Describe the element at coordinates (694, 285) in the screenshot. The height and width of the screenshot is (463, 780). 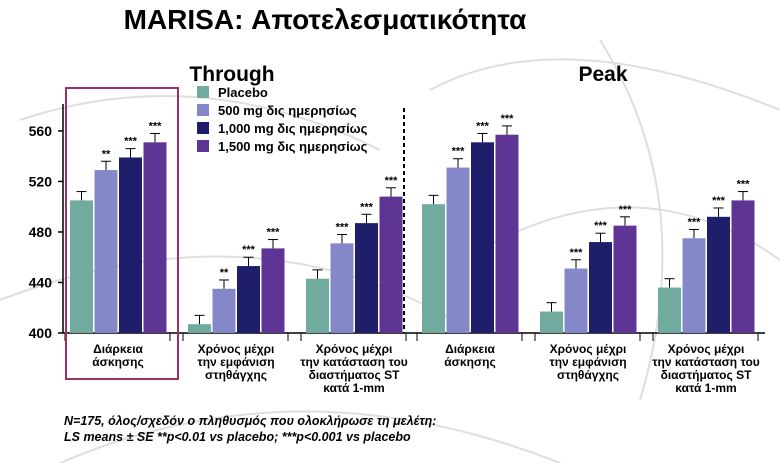
I see `bar-peak-g3-s2` at that location.